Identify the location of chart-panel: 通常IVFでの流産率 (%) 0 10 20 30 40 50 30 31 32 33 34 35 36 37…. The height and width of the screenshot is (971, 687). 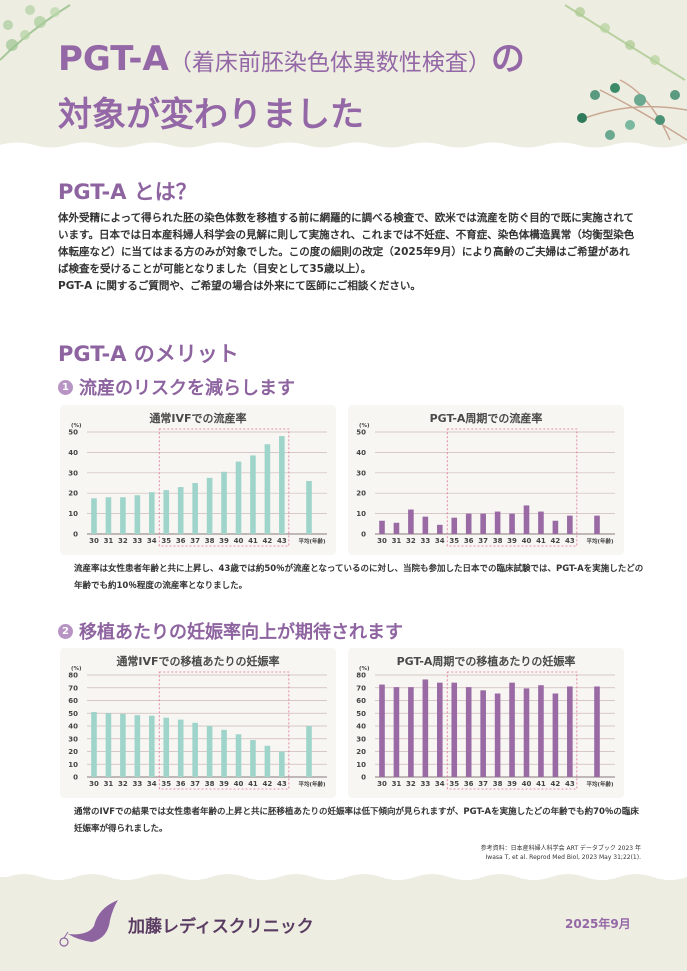
(198, 480).